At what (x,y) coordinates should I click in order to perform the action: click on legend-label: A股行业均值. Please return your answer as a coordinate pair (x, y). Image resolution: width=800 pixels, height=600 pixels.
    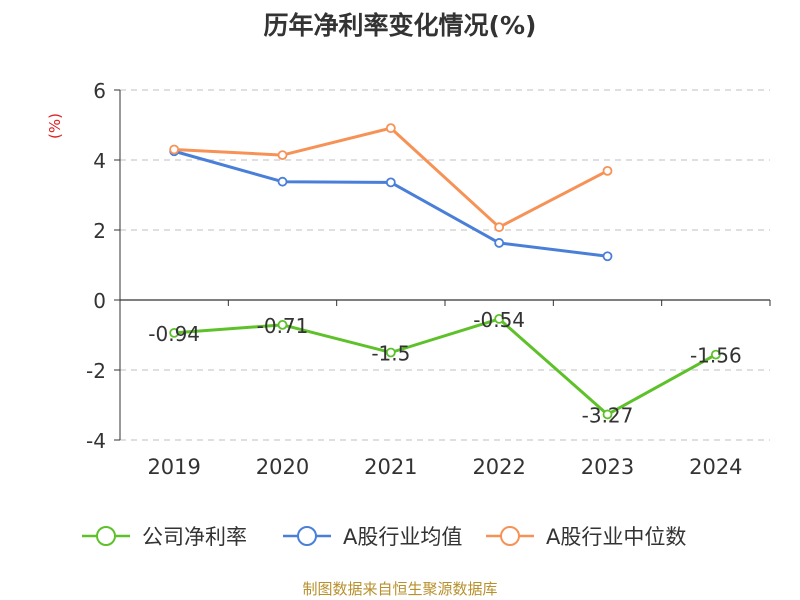
    Looking at the image, I should click on (402, 537).